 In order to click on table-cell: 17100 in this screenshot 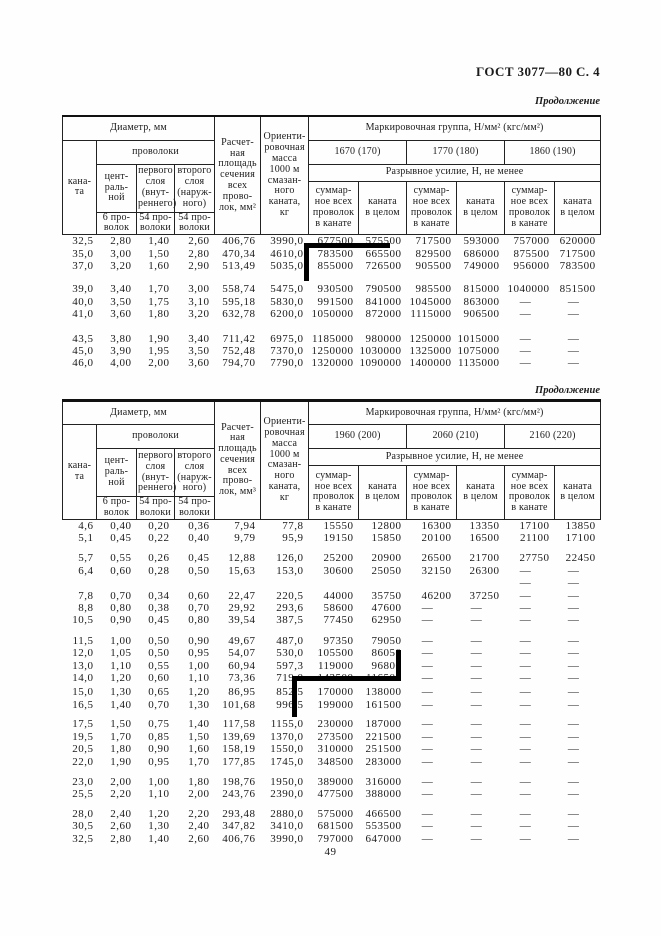, I will do `click(534, 525)`.